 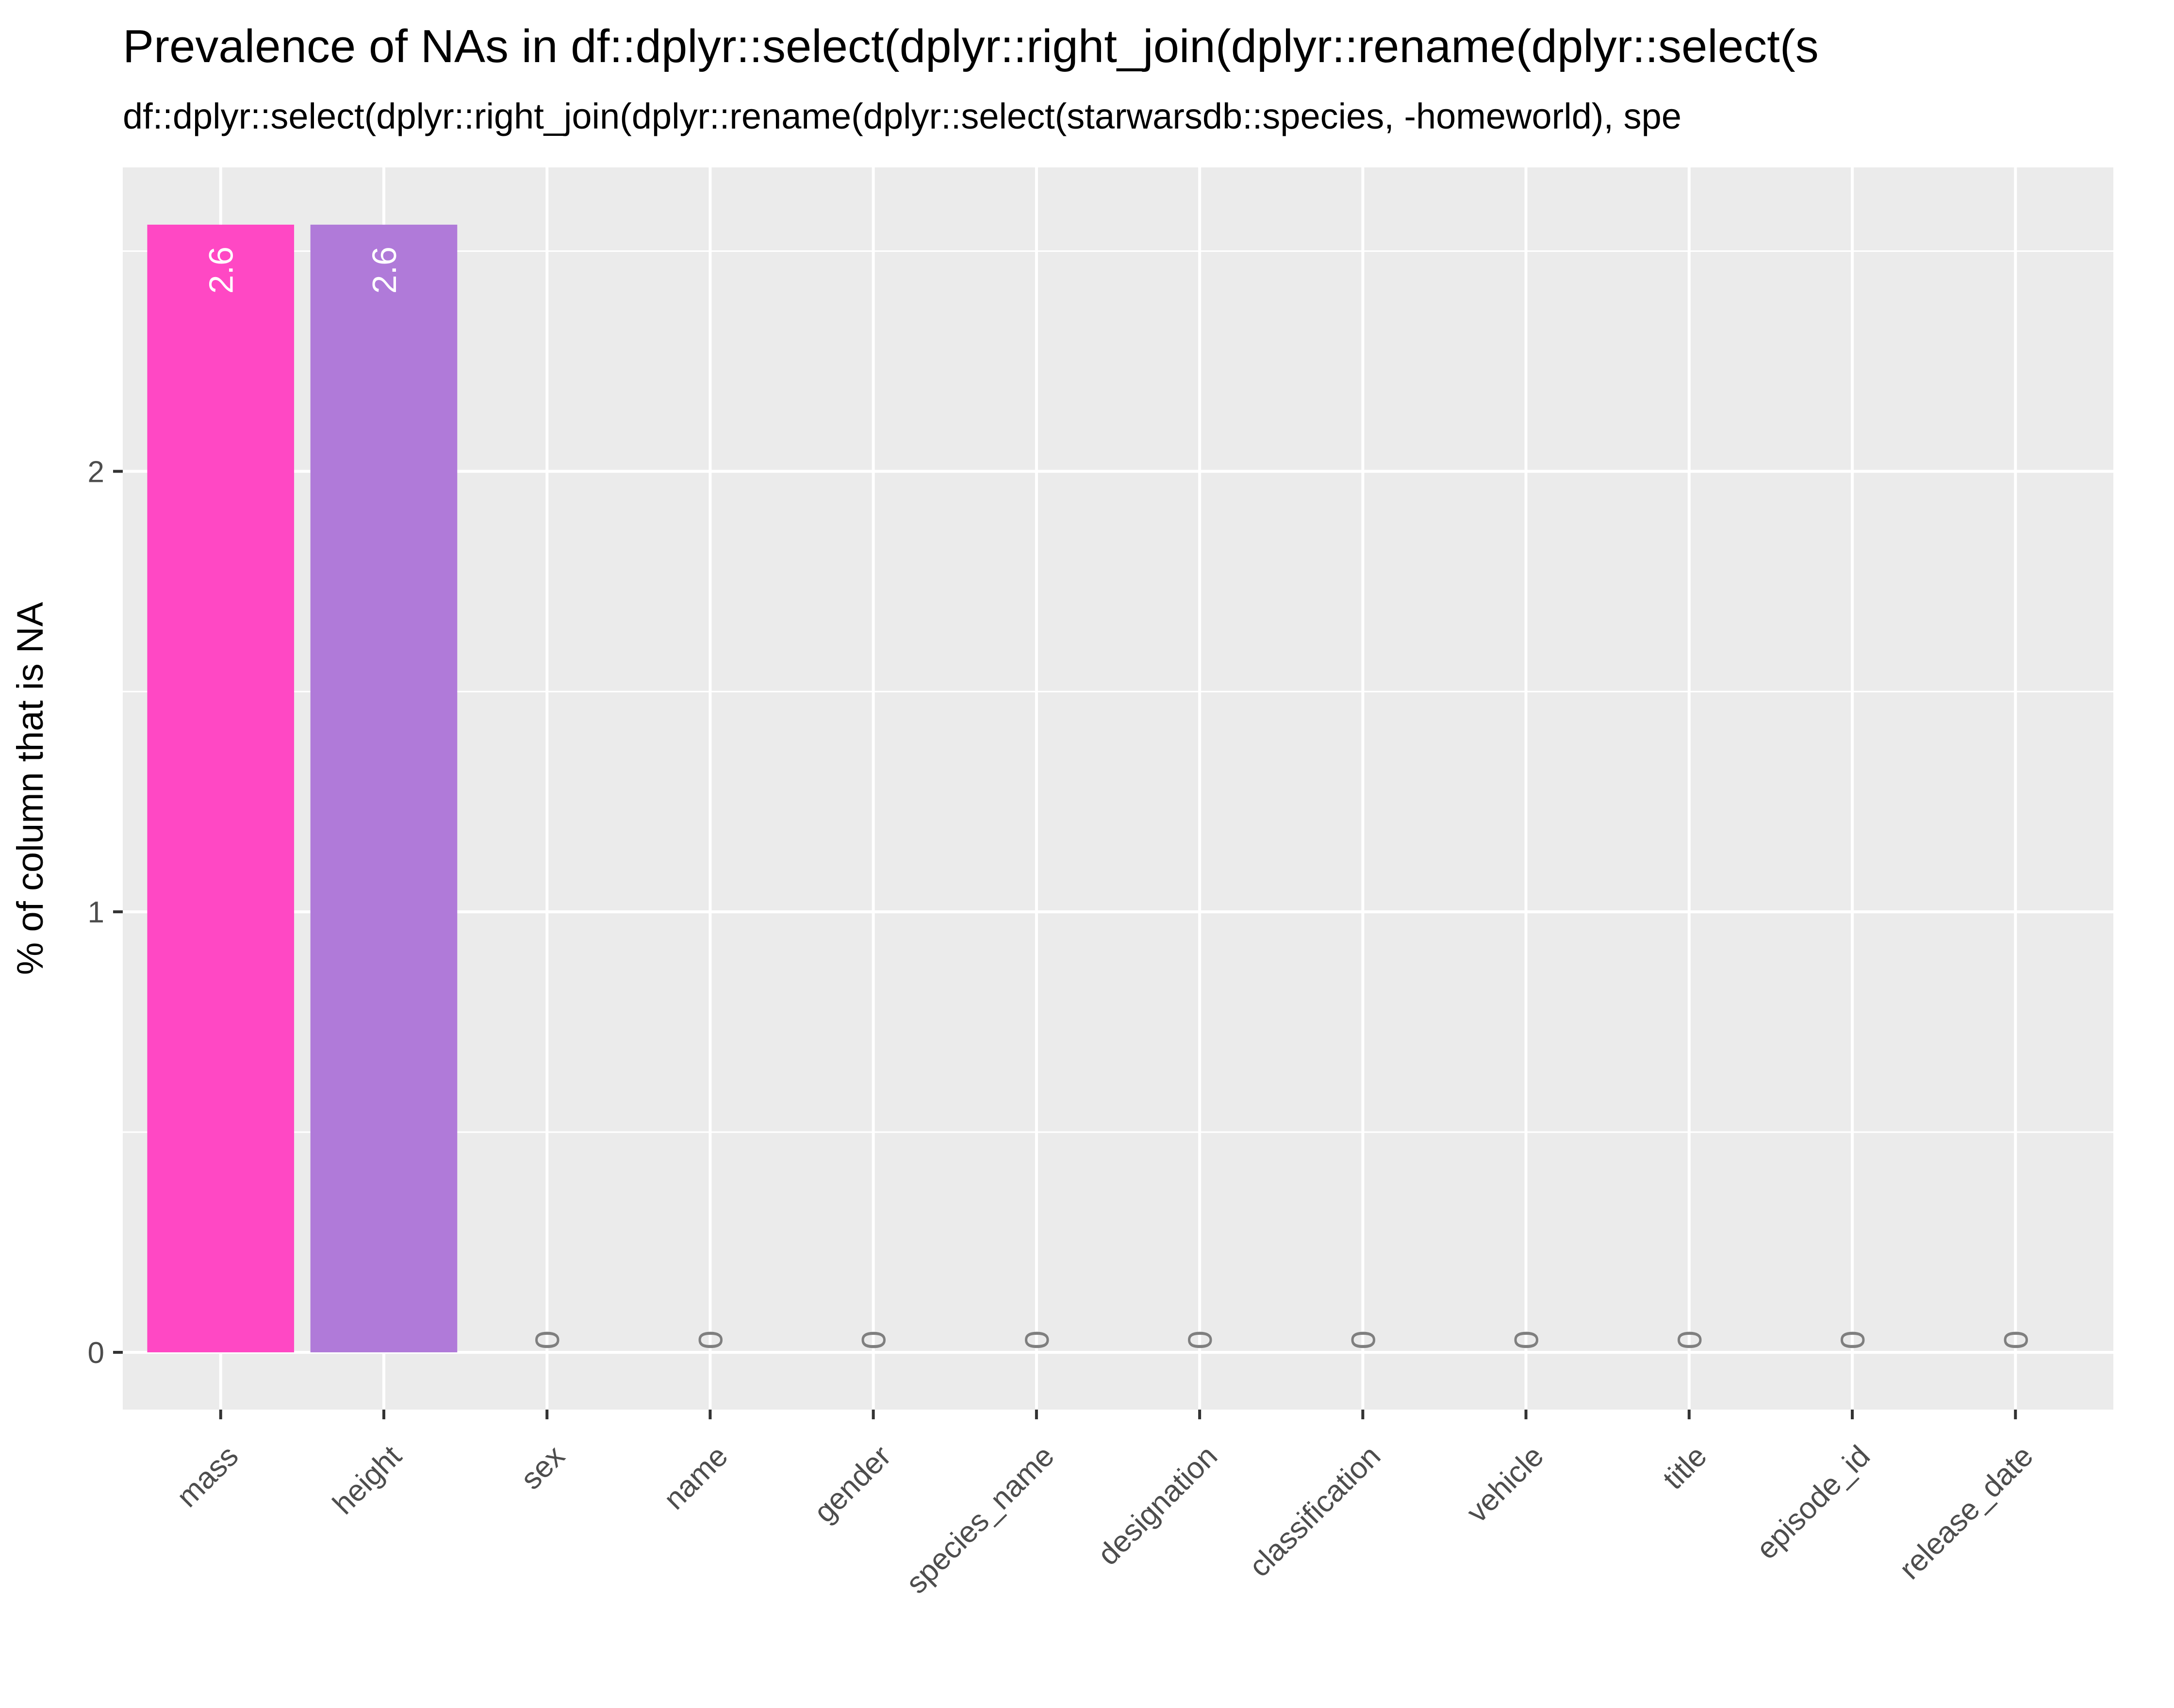 What do you see at coordinates (542, 1467) in the screenshot?
I see `x-tick-label: sex` at bounding box center [542, 1467].